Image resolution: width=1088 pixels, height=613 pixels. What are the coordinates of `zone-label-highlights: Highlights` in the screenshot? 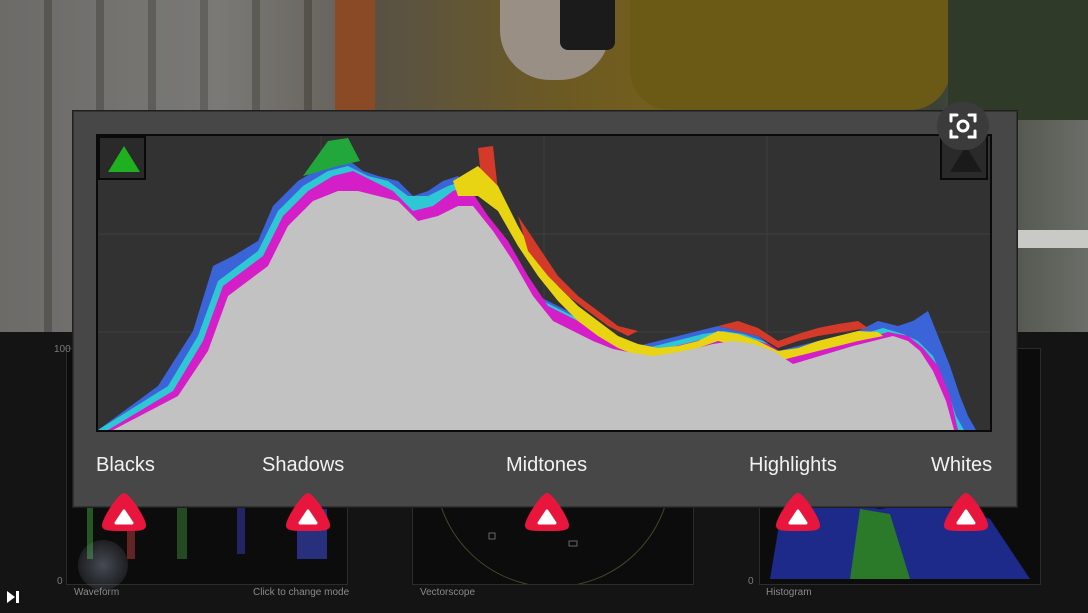 It's located at (793, 465).